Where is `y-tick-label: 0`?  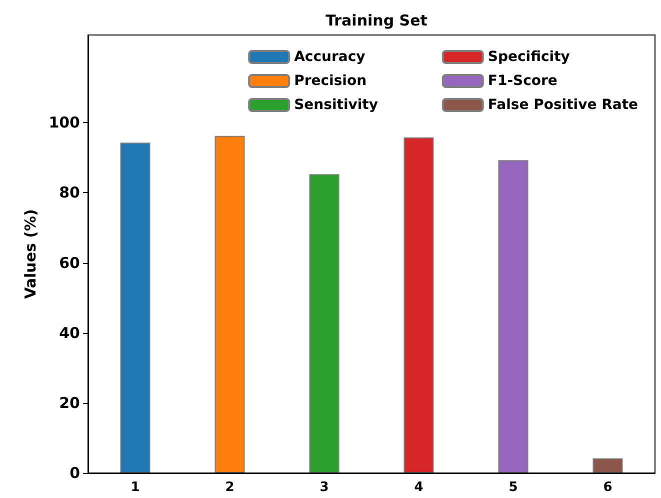 y-tick-label: 0 is located at coordinates (75, 473).